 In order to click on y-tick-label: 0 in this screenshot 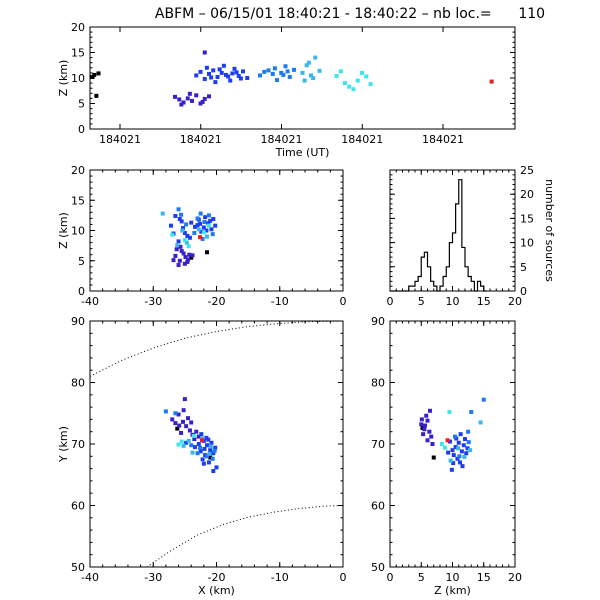, I will do `click(81, 291)`.